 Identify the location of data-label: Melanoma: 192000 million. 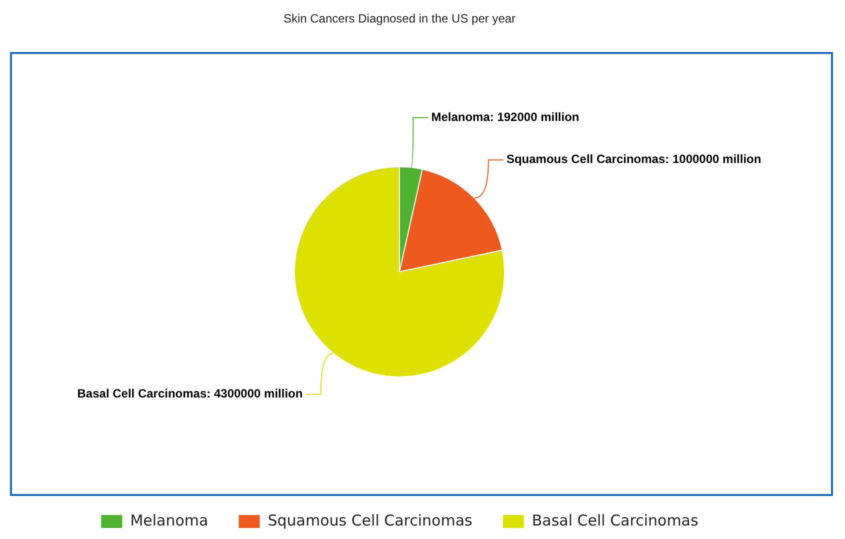
(505, 117).